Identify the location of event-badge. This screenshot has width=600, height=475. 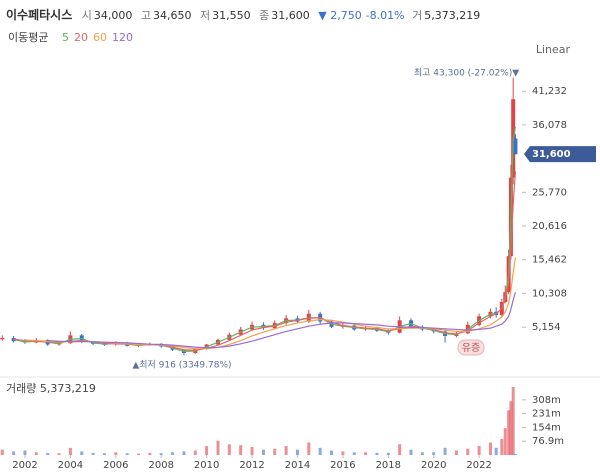
(471, 347).